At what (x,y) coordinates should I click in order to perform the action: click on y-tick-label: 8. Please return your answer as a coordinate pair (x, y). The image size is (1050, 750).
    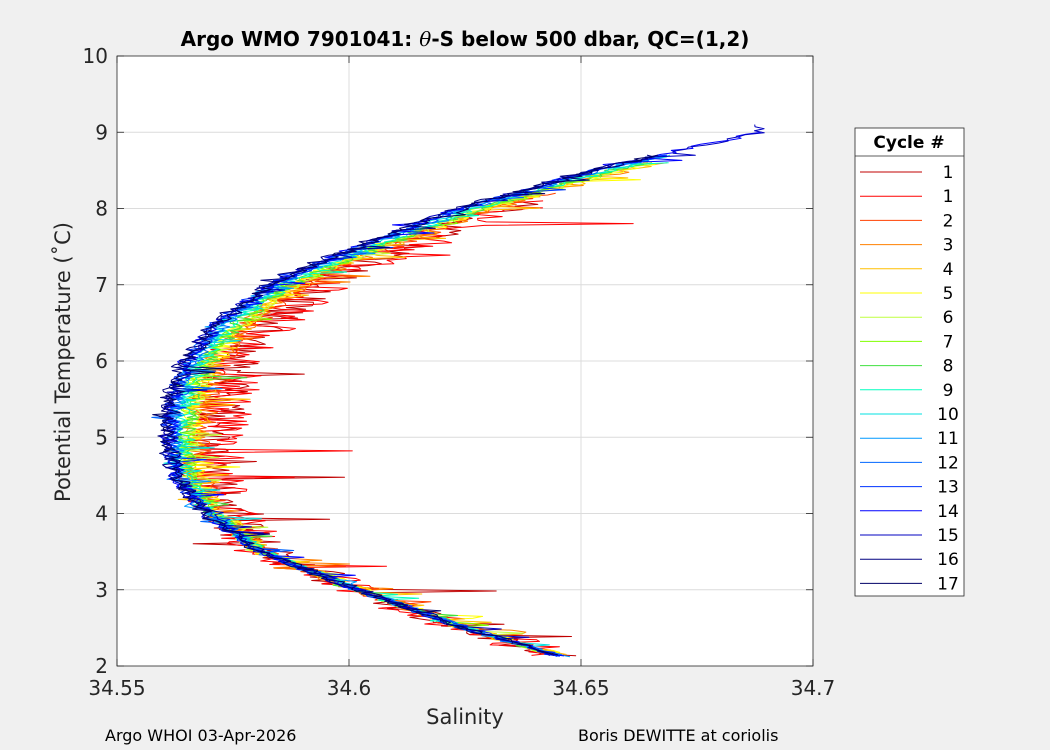
    Looking at the image, I should click on (101, 209).